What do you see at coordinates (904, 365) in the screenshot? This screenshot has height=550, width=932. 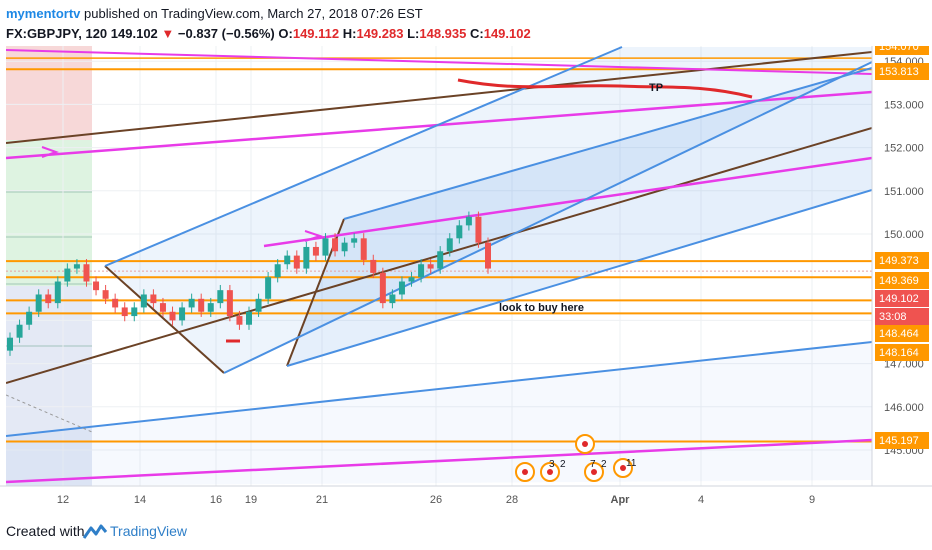 I see `y-tick-label: 147.000` at bounding box center [904, 365].